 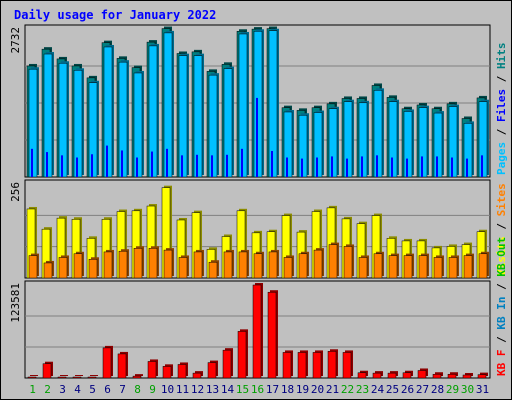 I want to click on x-tick-label: 21, so click(x=332, y=389).